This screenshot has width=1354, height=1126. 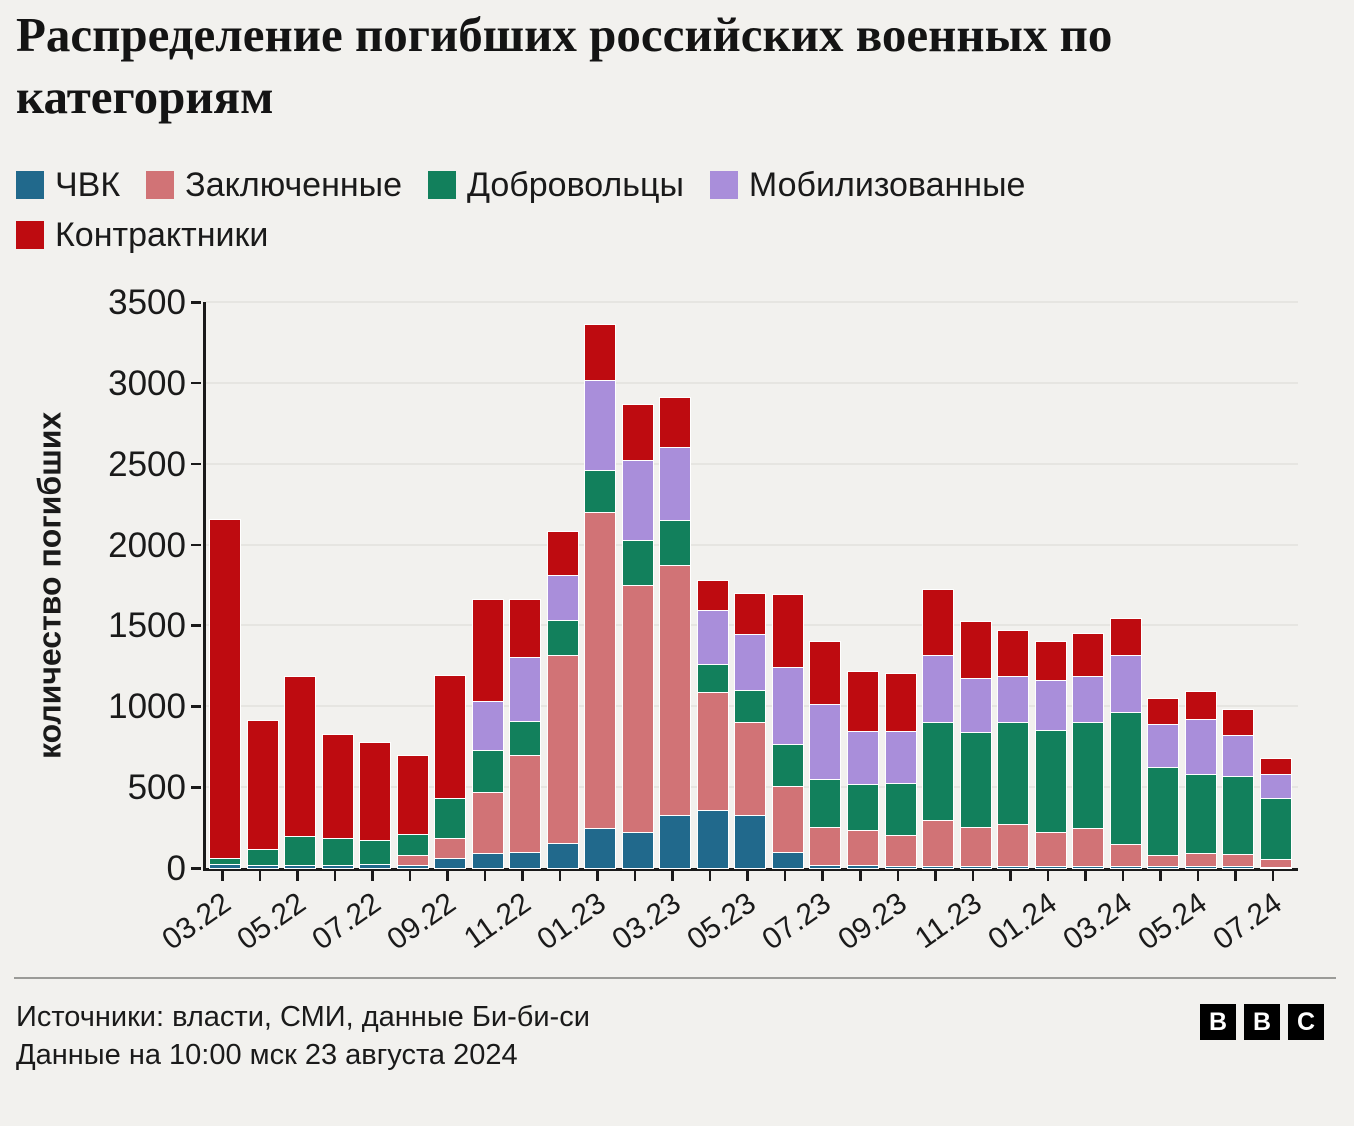 What do you see at coordinates (562, 855) in the screenshot?
I see `bar-12.22-segment-ЧВК` at bounding box center [562, 855].